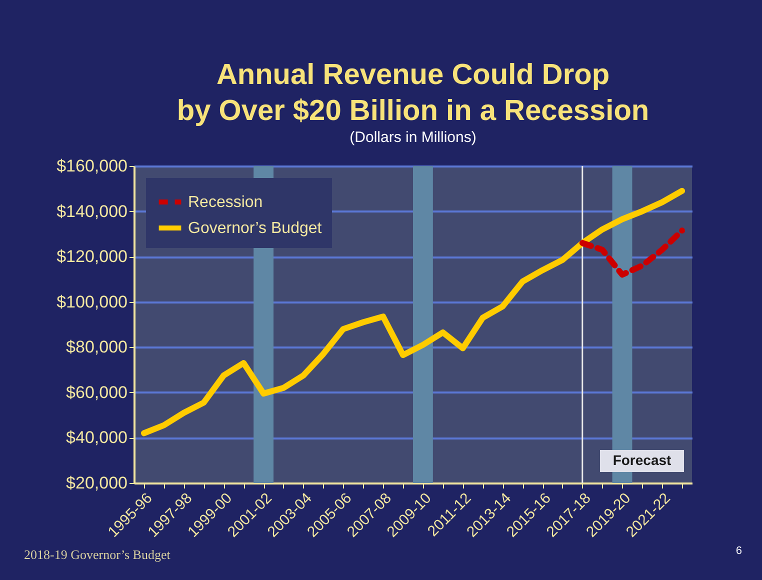 This screenshot has height=580, width=762. Describe the element at coordinates (225, 202) in the screenshot. I see `legend-label: Recession` at that location.